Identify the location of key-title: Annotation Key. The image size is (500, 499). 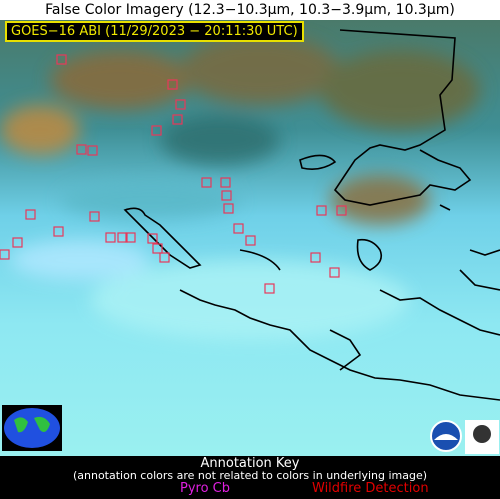
(250, 463).